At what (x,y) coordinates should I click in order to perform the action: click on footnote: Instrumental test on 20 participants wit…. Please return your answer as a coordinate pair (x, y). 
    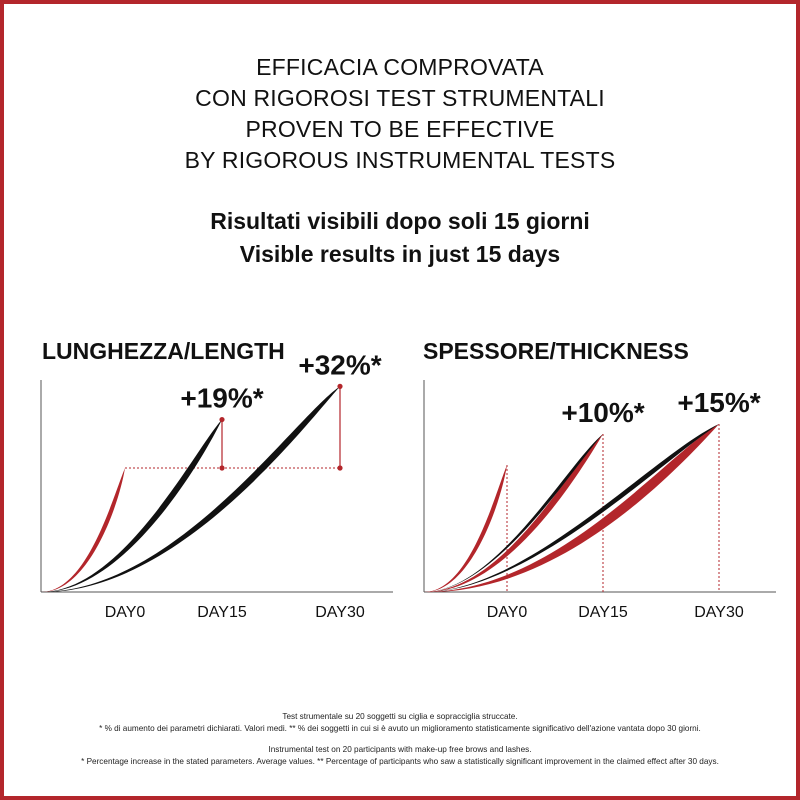
    Looking at the image, I should click on (400, 749).